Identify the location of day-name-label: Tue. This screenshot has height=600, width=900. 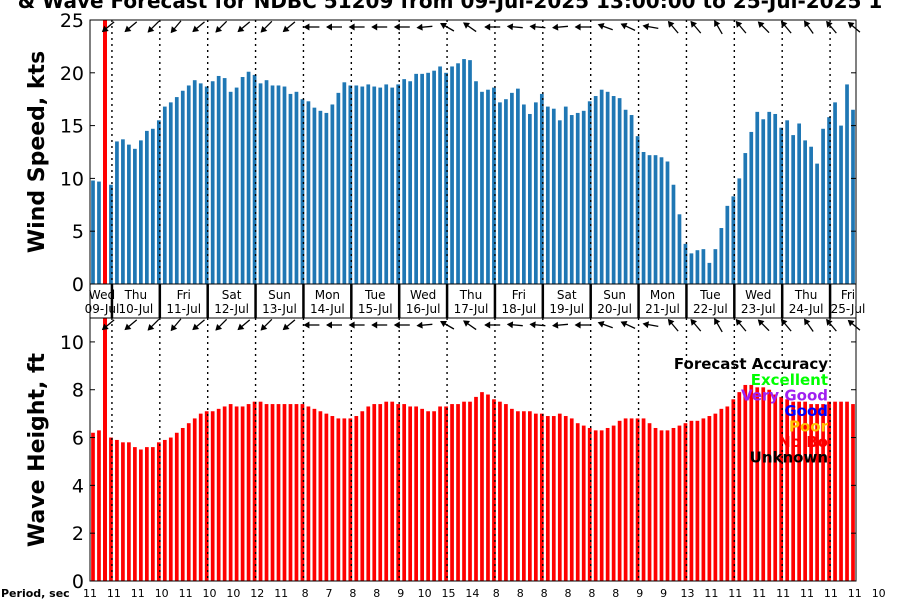
(375, 295).